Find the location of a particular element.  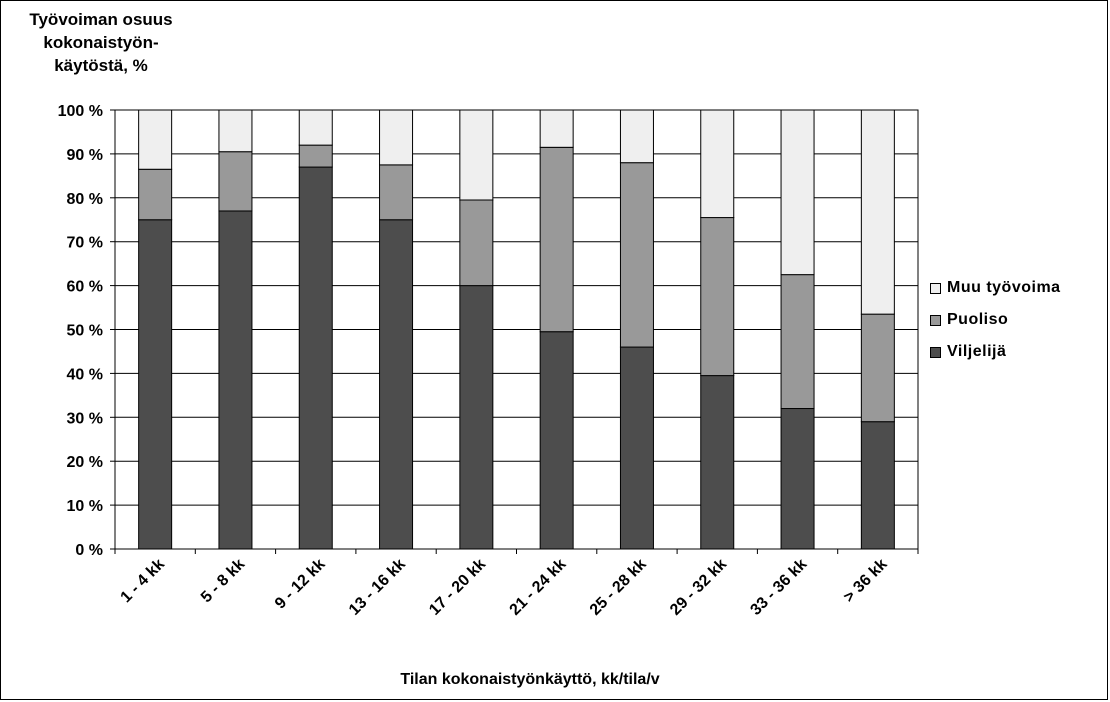

legend-item-viljelija: Viljelijä is located at coordinates (995, 352).